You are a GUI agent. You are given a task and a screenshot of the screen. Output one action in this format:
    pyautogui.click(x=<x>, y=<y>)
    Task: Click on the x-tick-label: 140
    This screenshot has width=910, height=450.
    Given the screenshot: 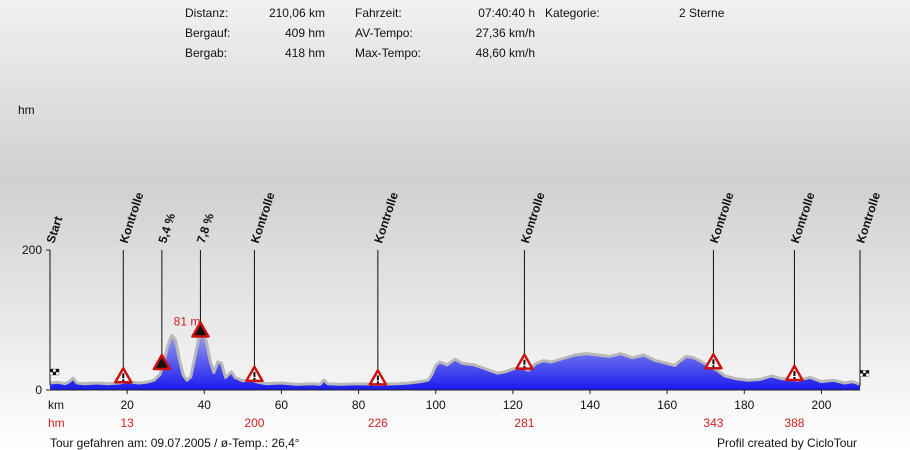 What is the action you would take?
    pyautogui.click(x=590, y=405)
    